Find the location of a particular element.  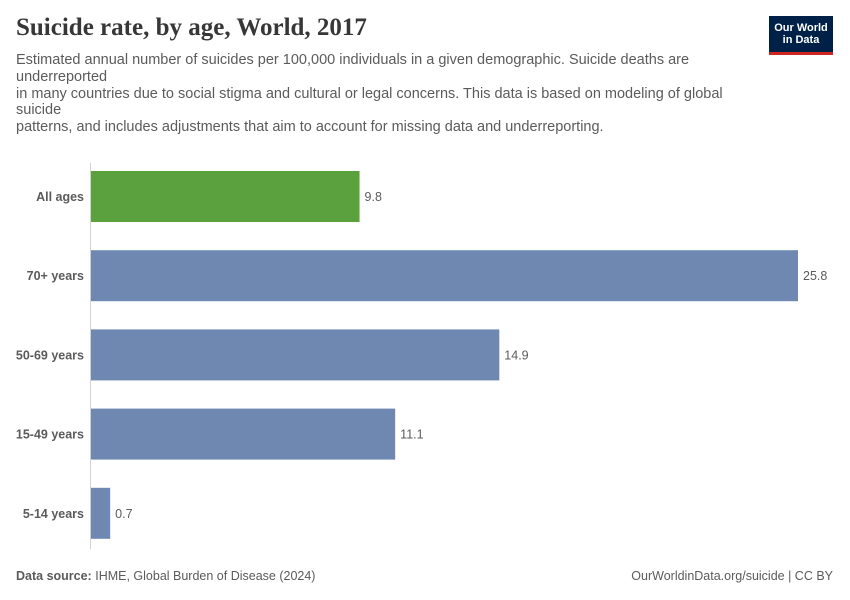

chart-title: Suicide rate, by age, World, 2017 is located at coordinates (191, 27).